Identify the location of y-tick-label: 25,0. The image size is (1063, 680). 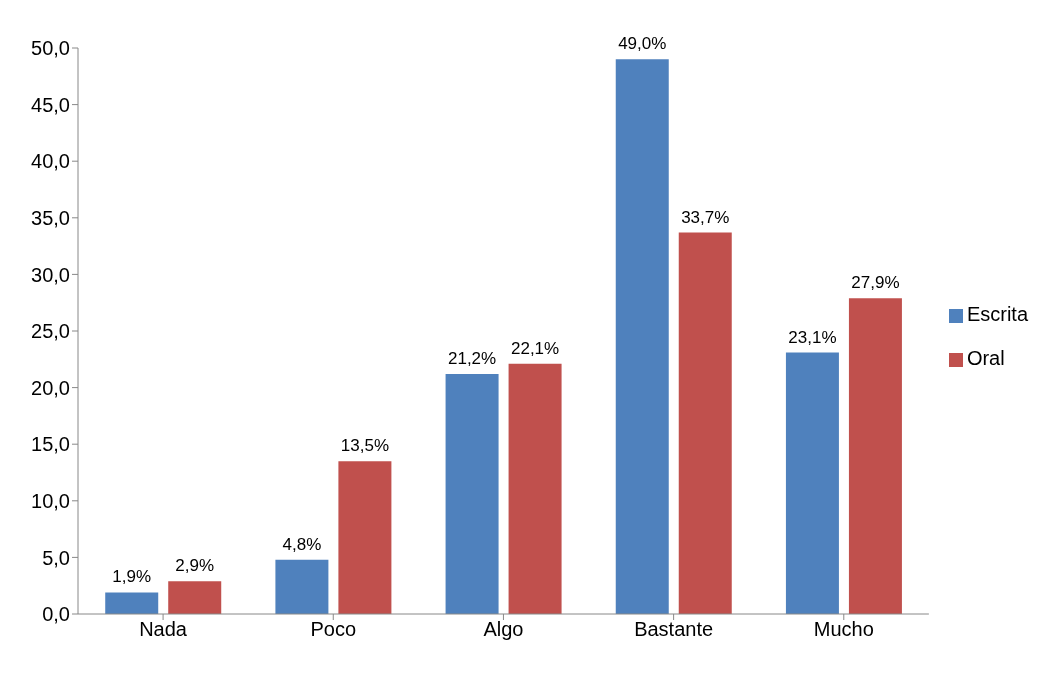
(50, 331).